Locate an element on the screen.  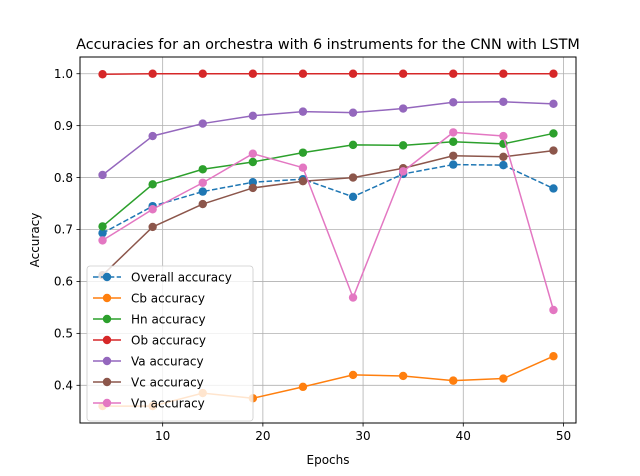
legend-item-vc-accuracy: Vc accuracy is located at coordinates (148, 382).